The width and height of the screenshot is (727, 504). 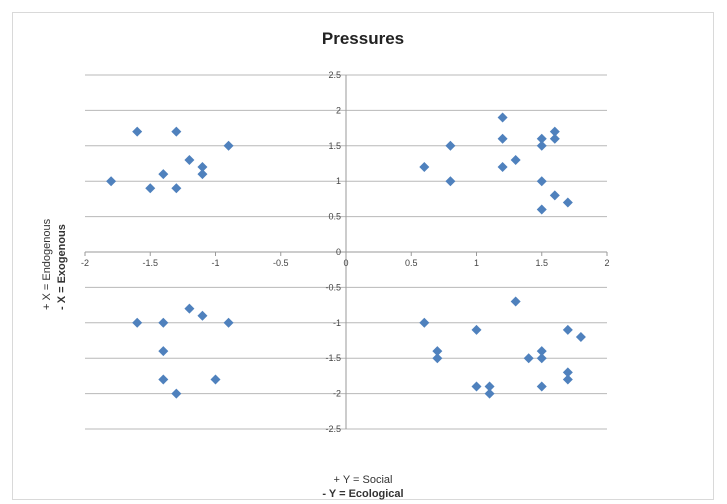 What do you see at coordinates (345, 263) in the screenshot?
I see `x-tick-label: 0` at bounding box center [345, 263].